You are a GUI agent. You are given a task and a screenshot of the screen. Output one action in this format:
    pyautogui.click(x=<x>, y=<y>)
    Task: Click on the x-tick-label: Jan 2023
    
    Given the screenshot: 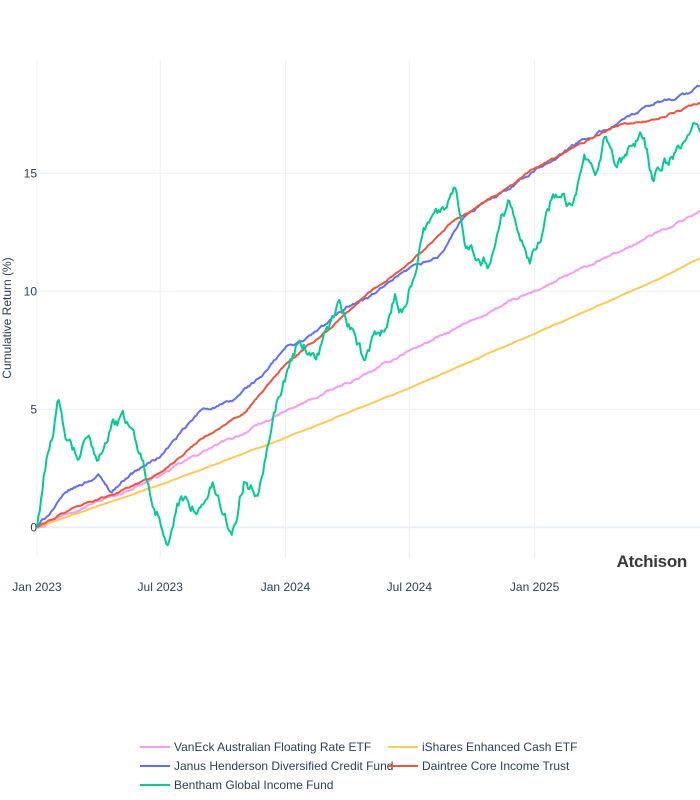 What is the action you would take?
    pyautogui.click(x=37, y=587)
    